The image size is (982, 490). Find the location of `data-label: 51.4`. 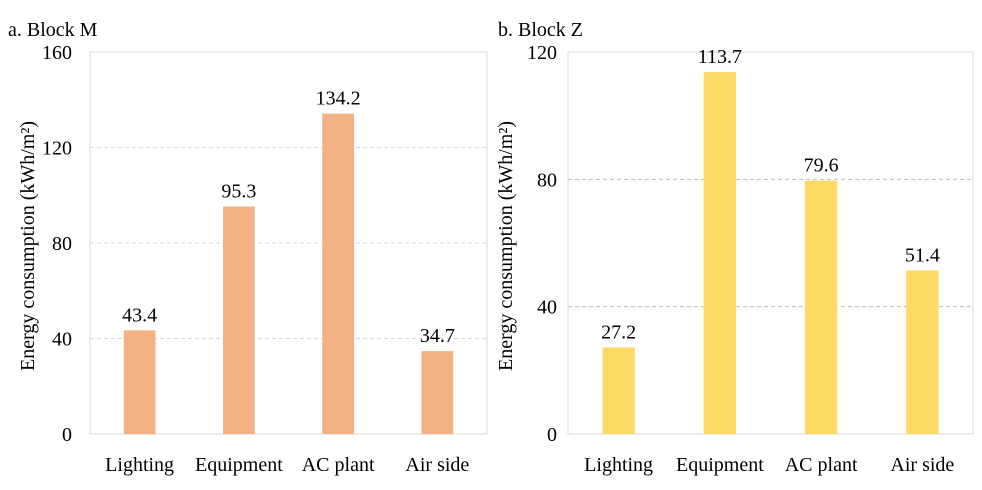

data-label: 51.4 is located at coordinates (922, 255).